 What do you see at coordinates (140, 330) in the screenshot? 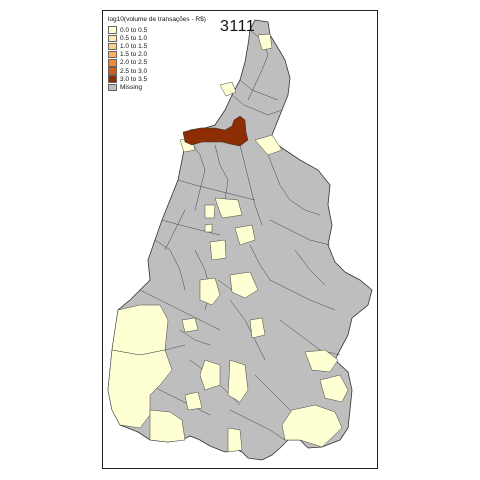
I see `region-southwest` at bounding box center [140, 330].